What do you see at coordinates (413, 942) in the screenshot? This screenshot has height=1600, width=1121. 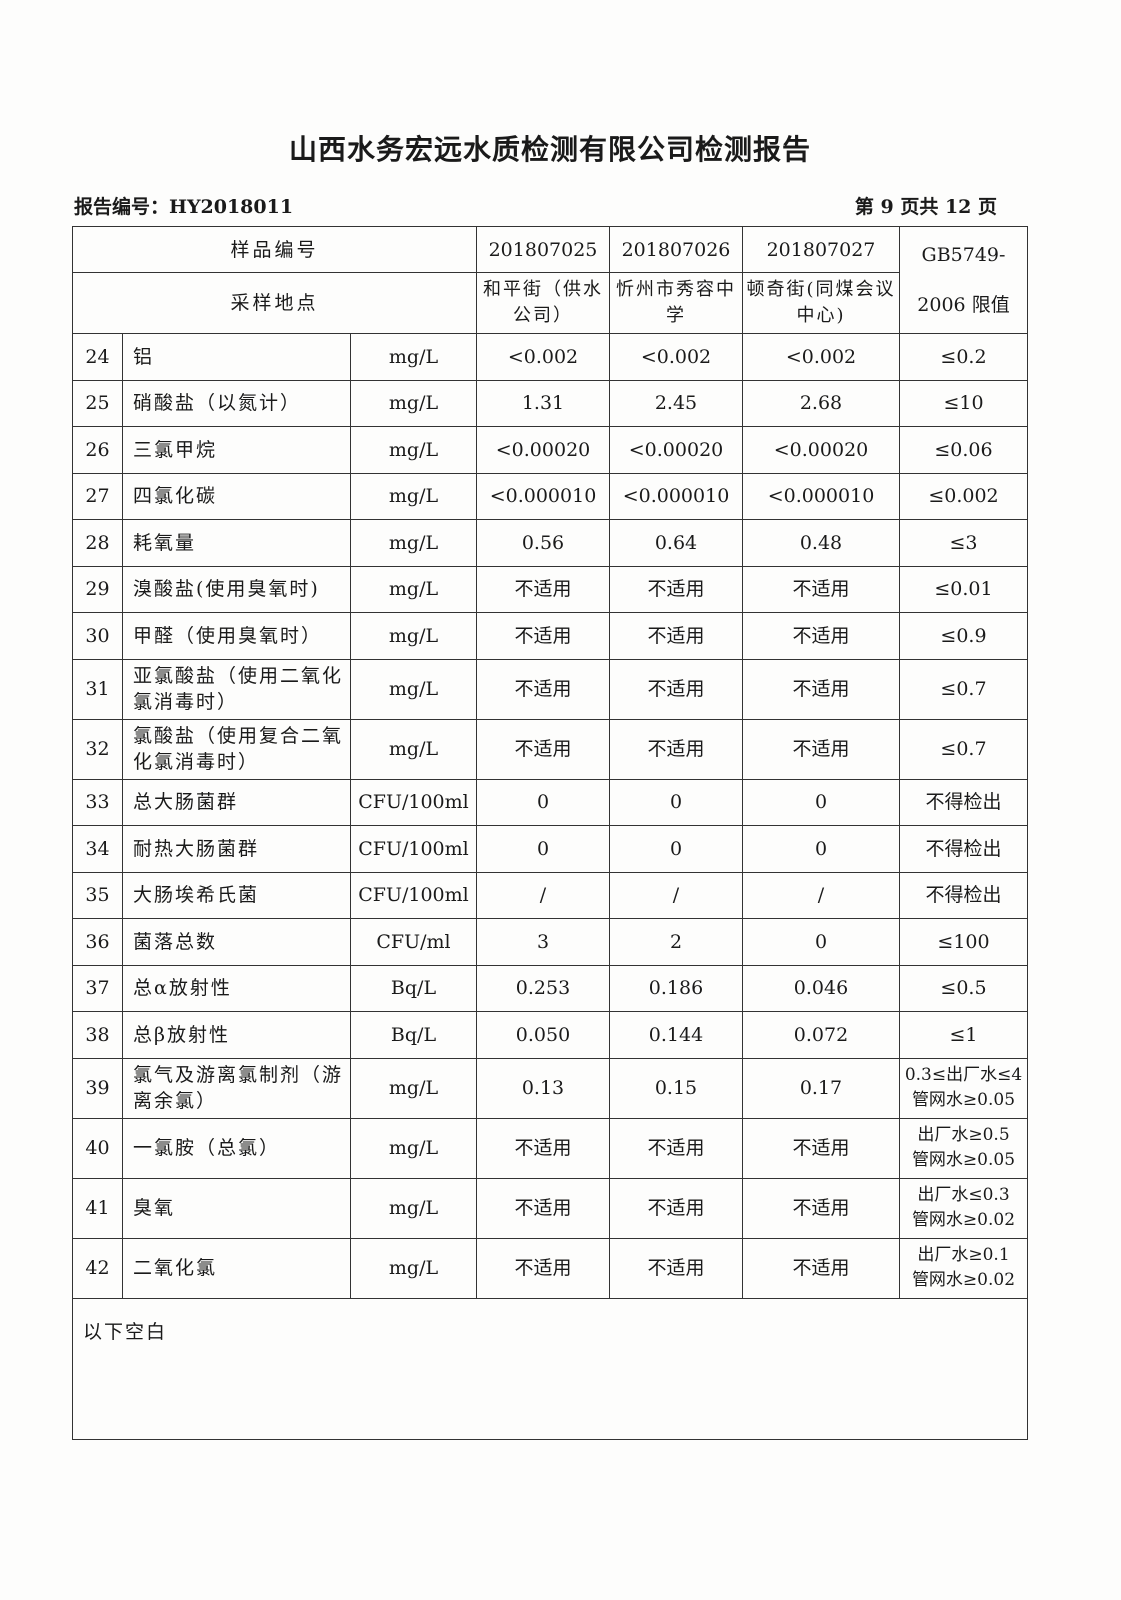 I see `unit: CFU/ml` at bounding box center [413, 942].